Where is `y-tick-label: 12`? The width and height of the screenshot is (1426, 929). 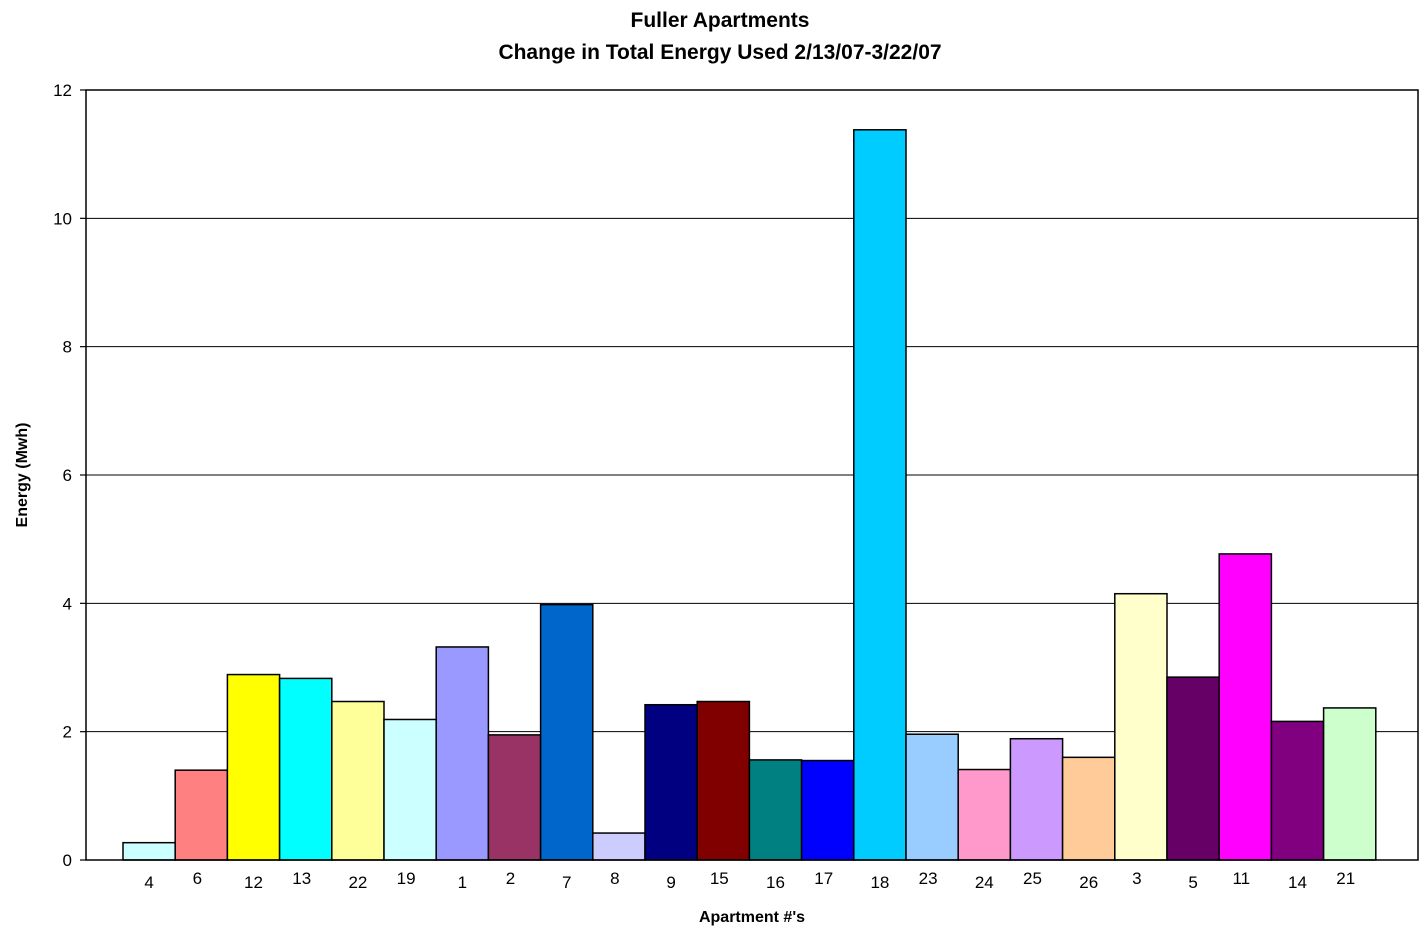 y-tick-label: 12 is located at coordinates (62, 90).